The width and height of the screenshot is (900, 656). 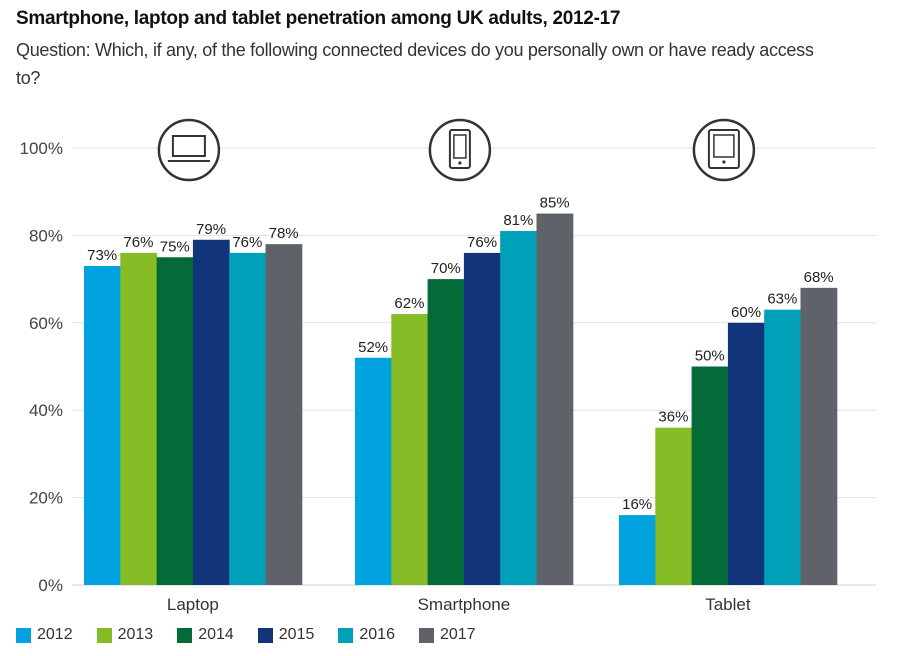 What do you see at coordinates (50, 585) in the screenshot?
I see `y-tick-label: 0%` at bounding box center [50, 585].